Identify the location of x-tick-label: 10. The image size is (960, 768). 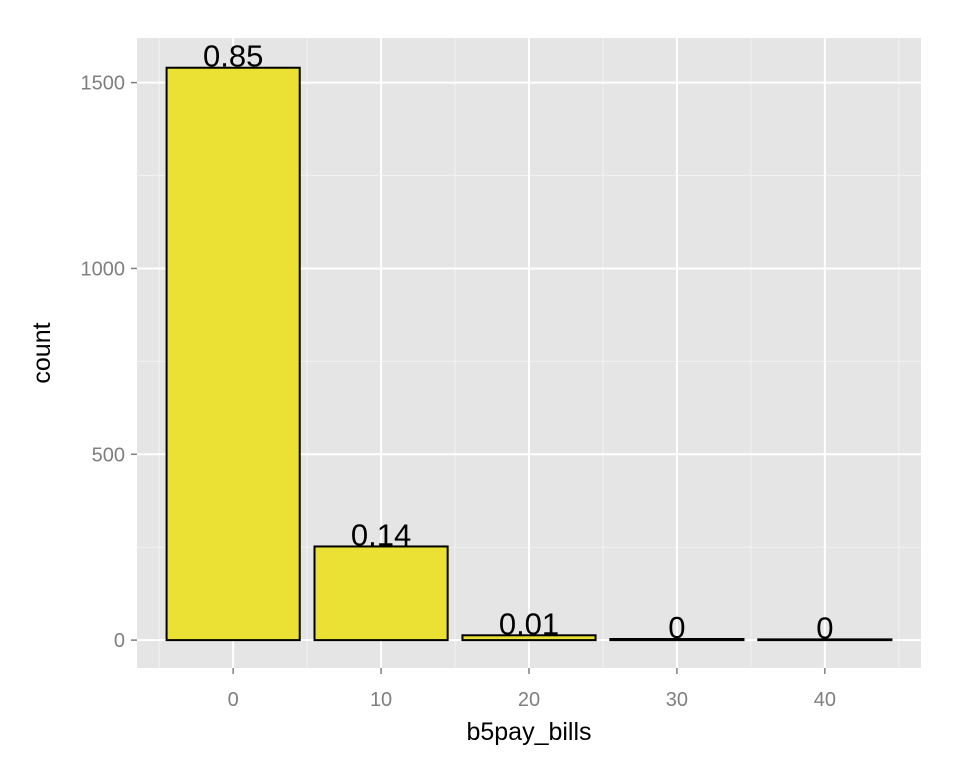
(381, 700).